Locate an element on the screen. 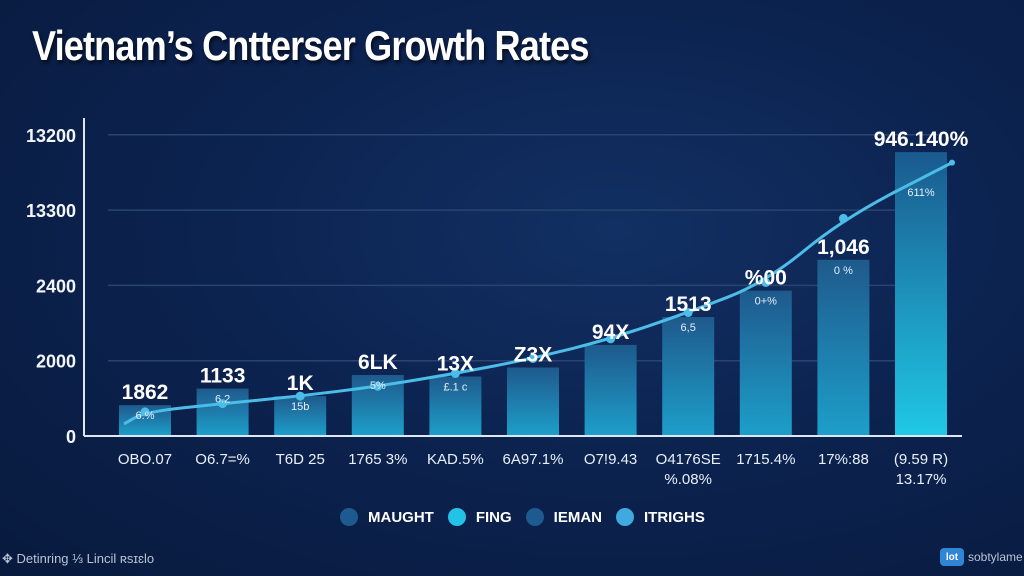 This screenshot has width=1024, height=576. x-tick-label: 6A97.1% is located at coordinates (533, 459).